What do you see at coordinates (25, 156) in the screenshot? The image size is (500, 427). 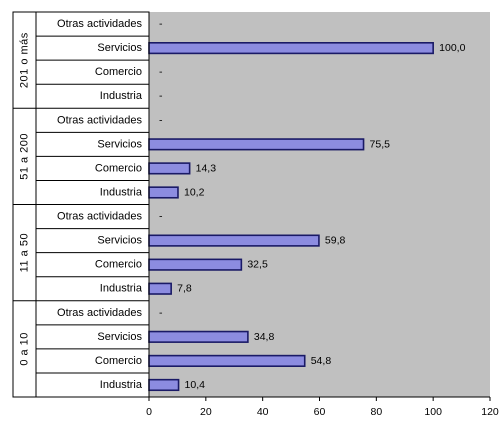 I see `group-label: 51 a 200` at bounding box center [25, 156].